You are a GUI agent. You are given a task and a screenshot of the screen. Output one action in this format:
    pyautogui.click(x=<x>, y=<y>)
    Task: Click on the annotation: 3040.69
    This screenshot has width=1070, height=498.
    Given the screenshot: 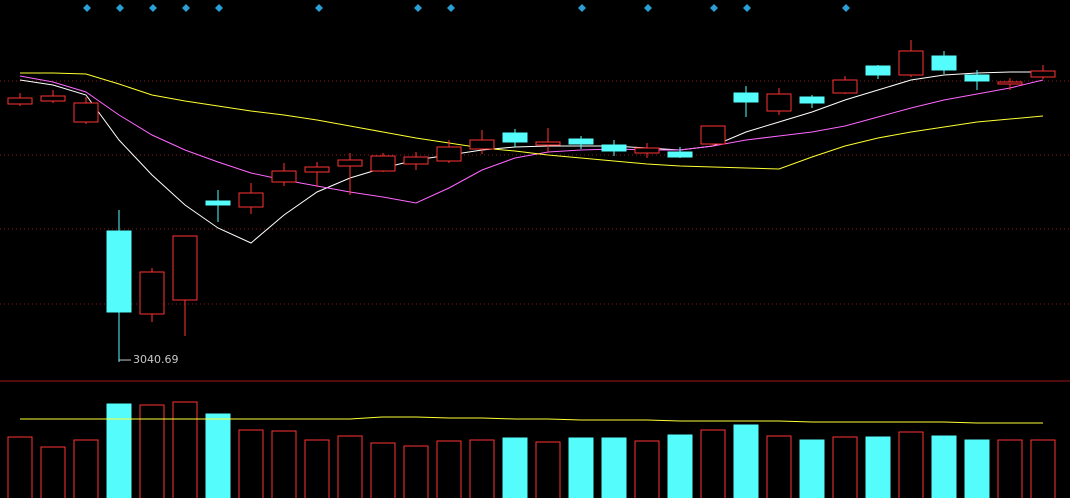 What is the action you would take?
    pyautogui.click(x=156, y=359)
    